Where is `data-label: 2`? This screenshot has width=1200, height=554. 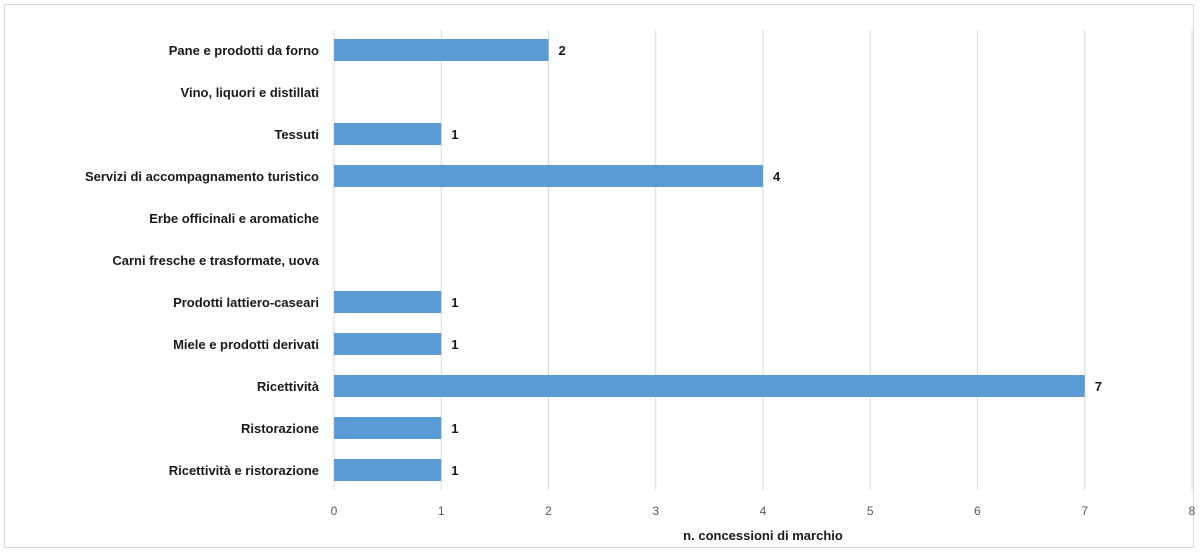
data-label: 2 is located at coordinates (562, 50).